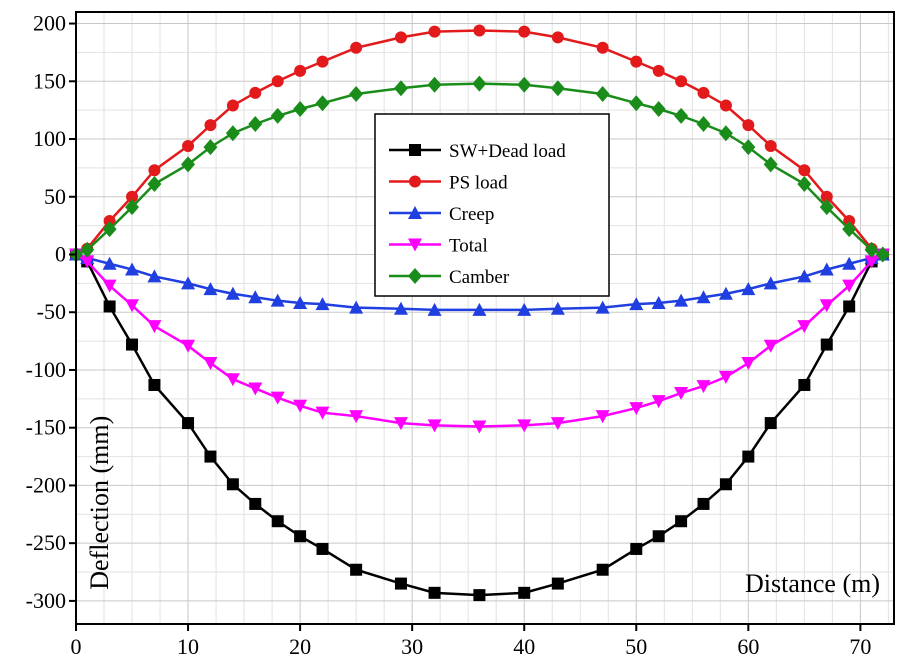 The height and width of the screenshot is (661, 906). I want to click on y-tick-label: 200, so click(49, 23).